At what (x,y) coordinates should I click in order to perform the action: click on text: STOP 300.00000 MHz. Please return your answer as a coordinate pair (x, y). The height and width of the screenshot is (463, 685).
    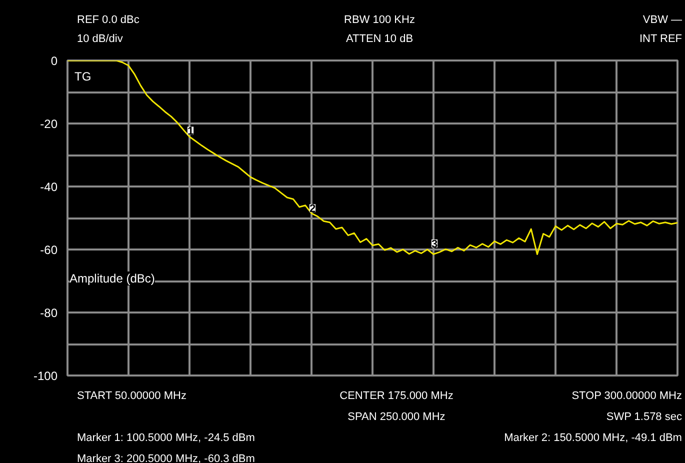
    Looking at the image, I should click on (626, 396).